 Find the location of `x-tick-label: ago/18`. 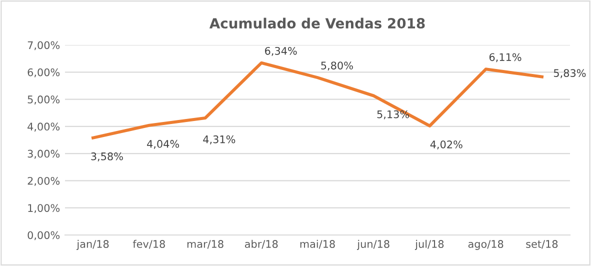

x-tick-label: ago/18 is located at coordinates (486, 245).